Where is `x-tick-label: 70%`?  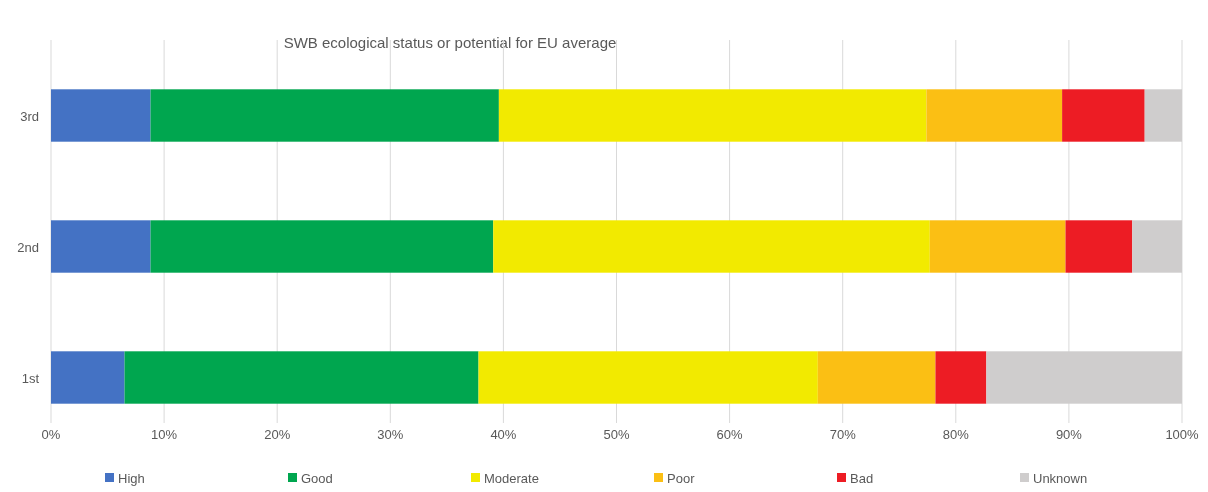
x-tick-label: 70% is located at coordinates (843, 434).